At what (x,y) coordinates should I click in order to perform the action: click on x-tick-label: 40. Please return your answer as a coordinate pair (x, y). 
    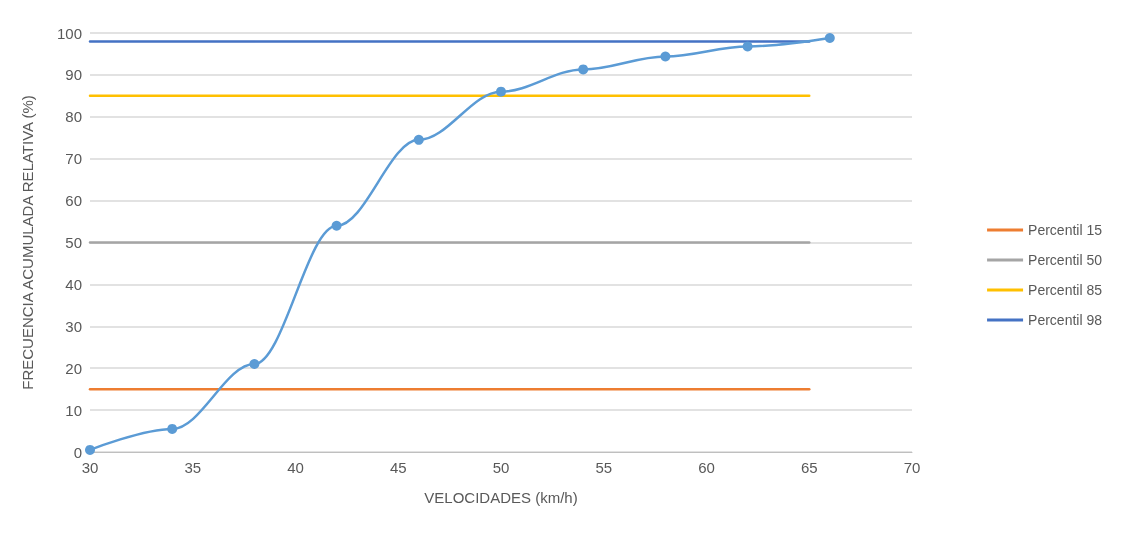
    Looking at the image, I should click on (295, 467).